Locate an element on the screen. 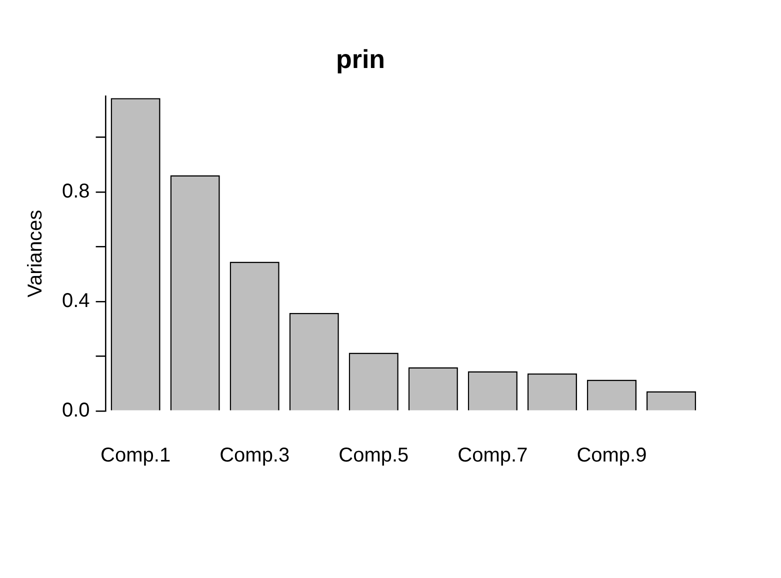 The width and height of the screenshot is (781, 578). y-tick-label: 0.4 is located at coordinates (76, 301).